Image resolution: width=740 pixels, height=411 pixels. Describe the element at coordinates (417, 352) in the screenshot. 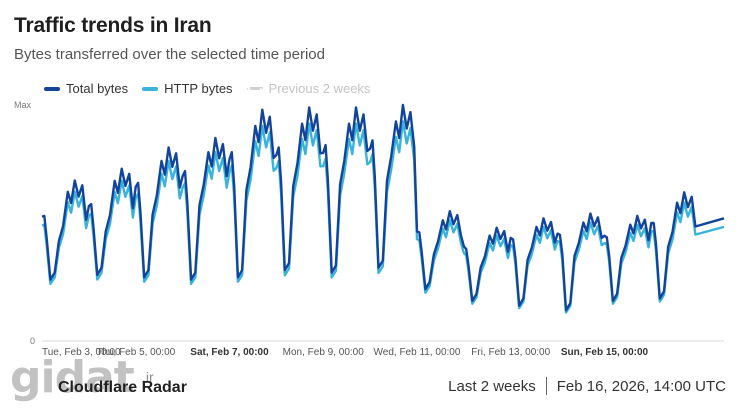

I see `x-tick-label: Wed, Feb 11, 00:00` at that location.